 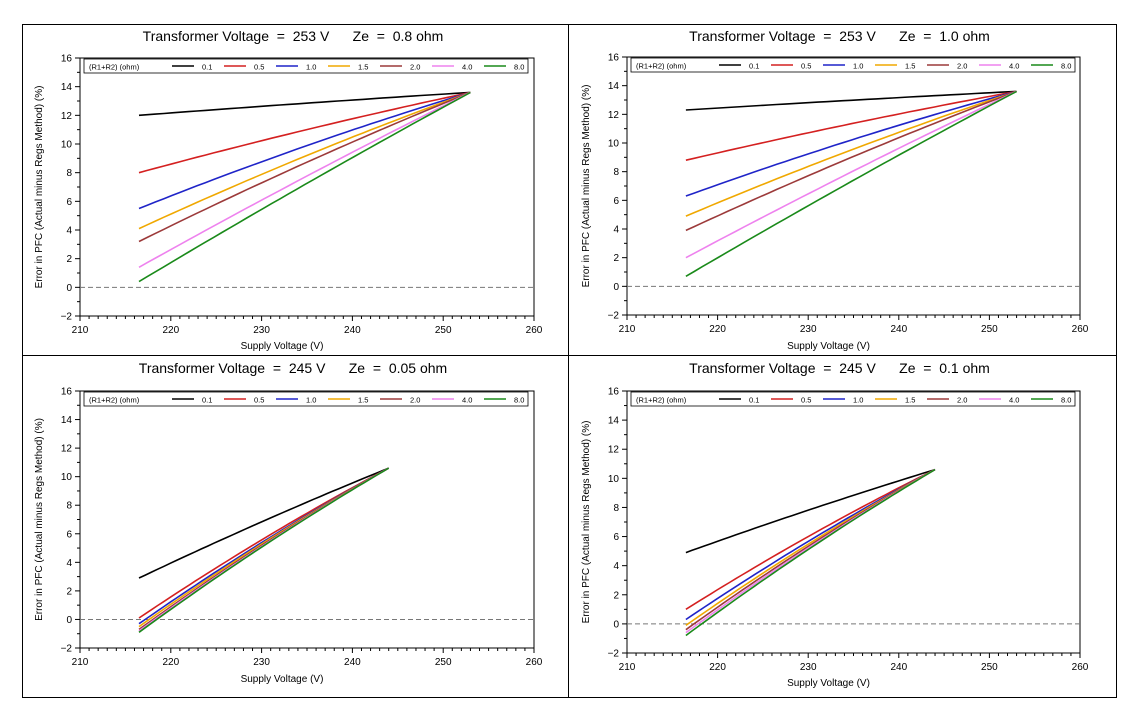 I want to click on plot-area, so click(x=853, y=186).